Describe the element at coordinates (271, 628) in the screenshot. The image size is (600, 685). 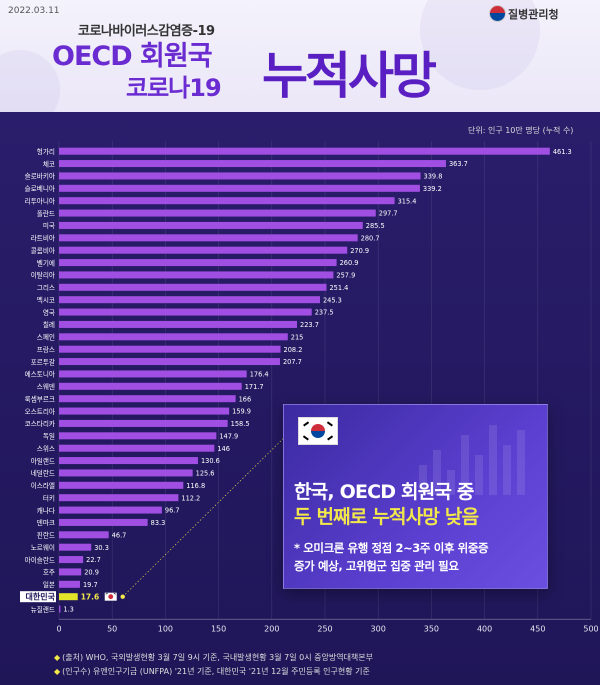
I see `x-tick-label: 200` at that location.